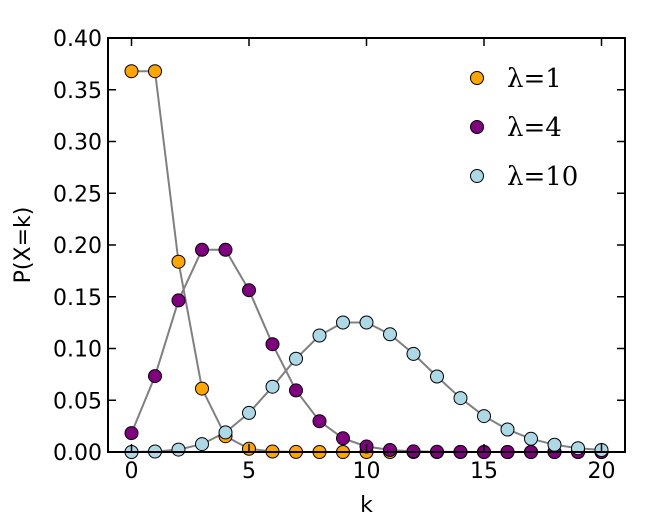  What do you see at coordinates (77, 453) in the screenshot?
I see `y-tick-label: 0.00` at bounding box center [77, 453].